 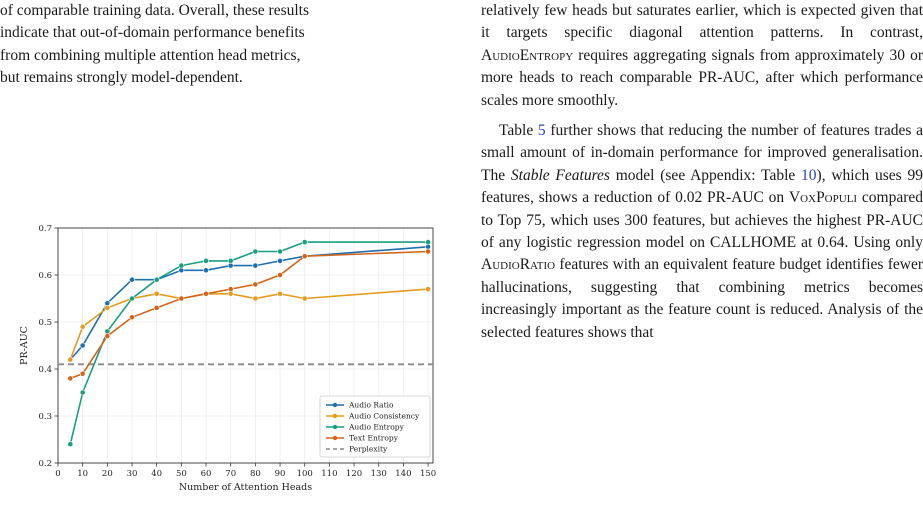 What do you see at coordinates (57, 474) in the screenshot?
I see `x-tick-label: 0` at bounding box center [57, 474].